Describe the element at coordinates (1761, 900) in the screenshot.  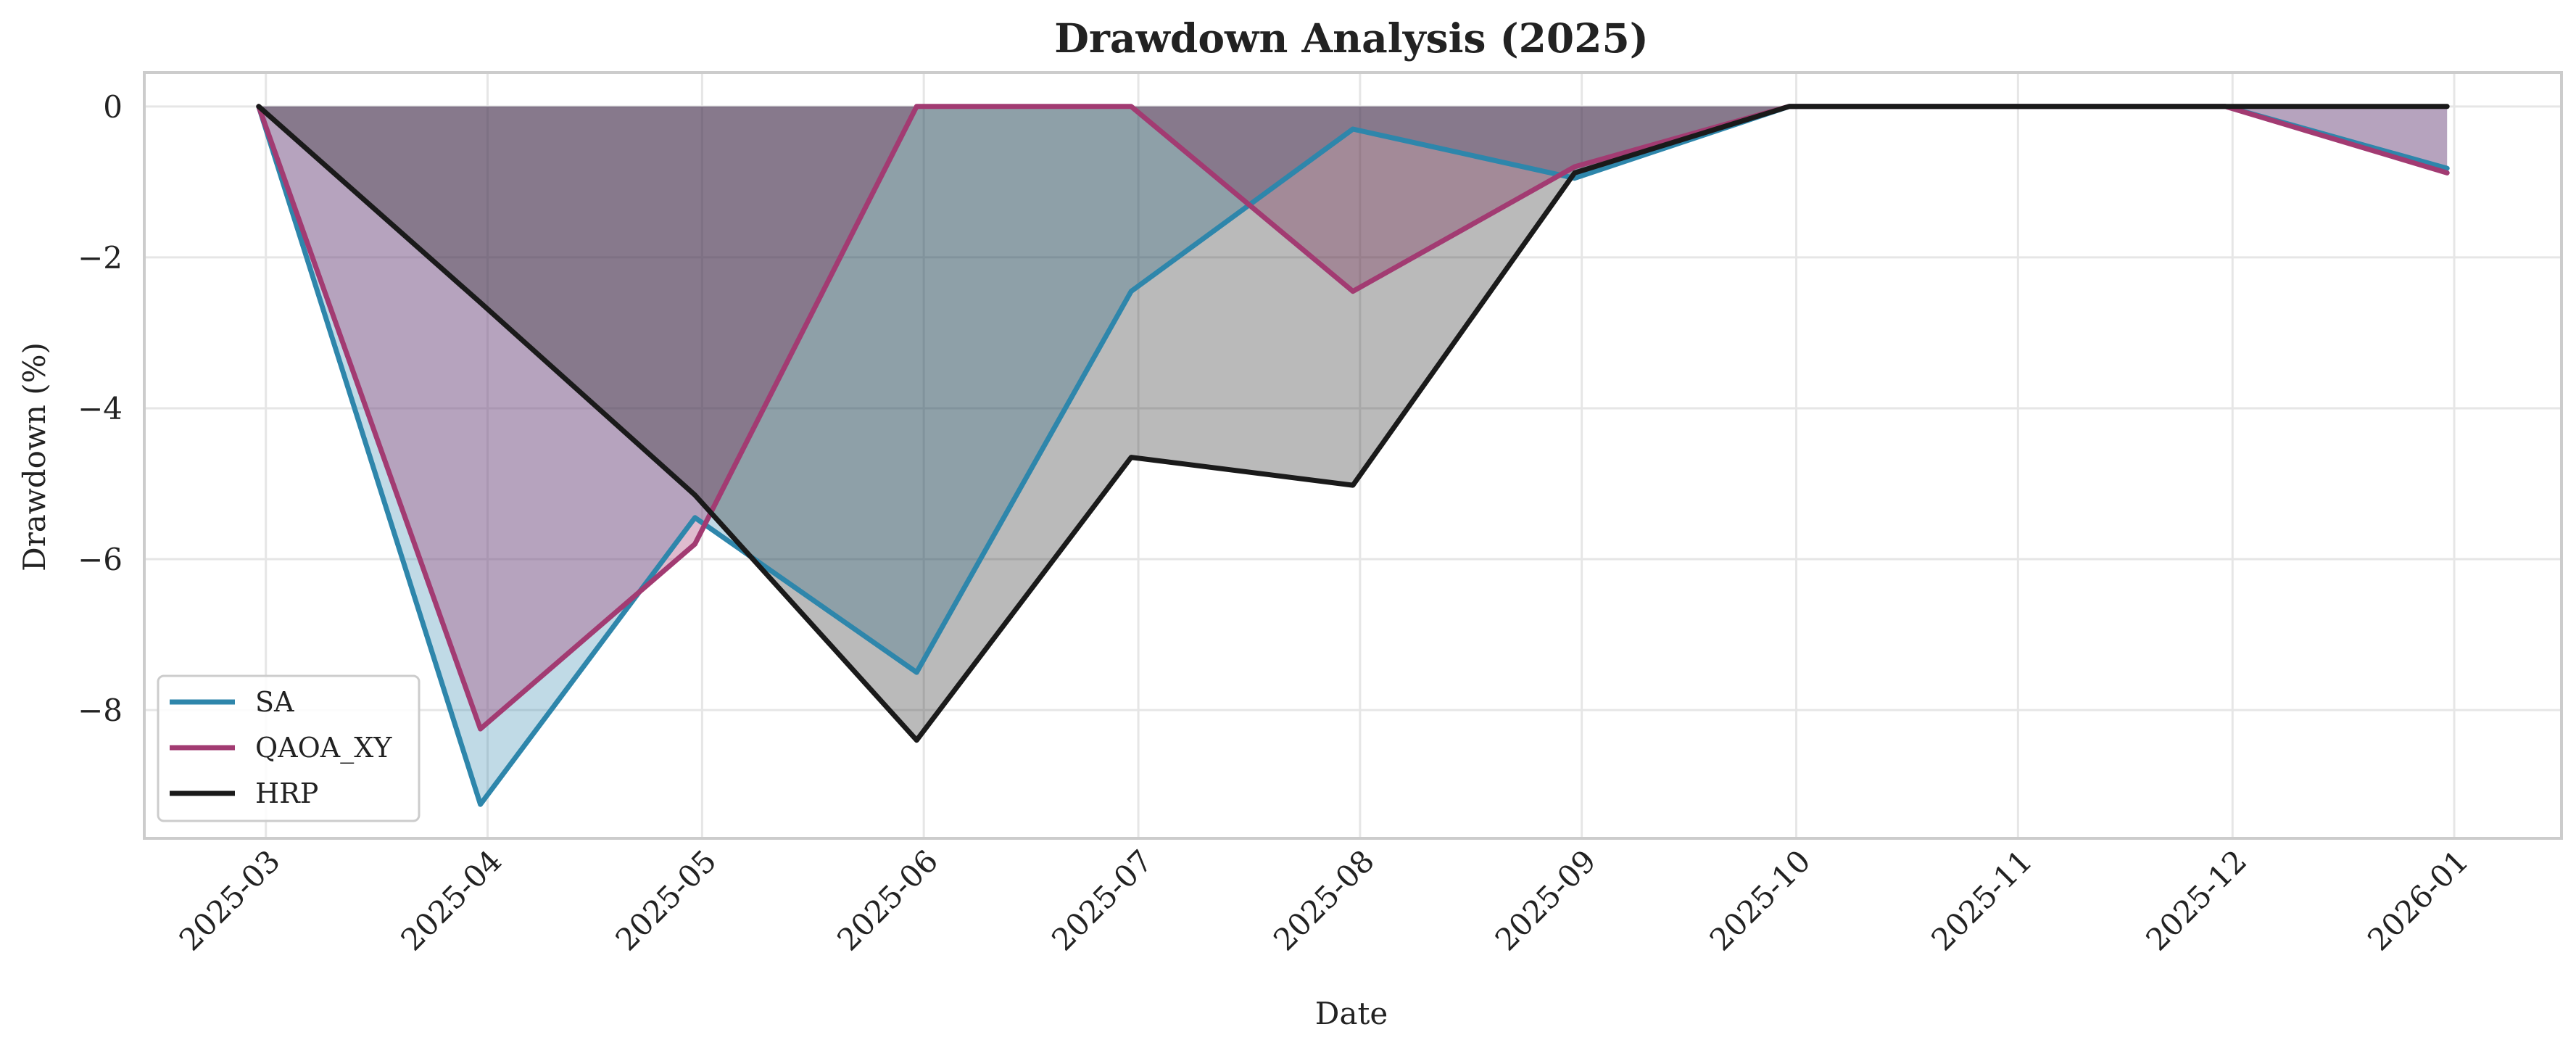
I see `x-tick-label: 2025-10` at that location.